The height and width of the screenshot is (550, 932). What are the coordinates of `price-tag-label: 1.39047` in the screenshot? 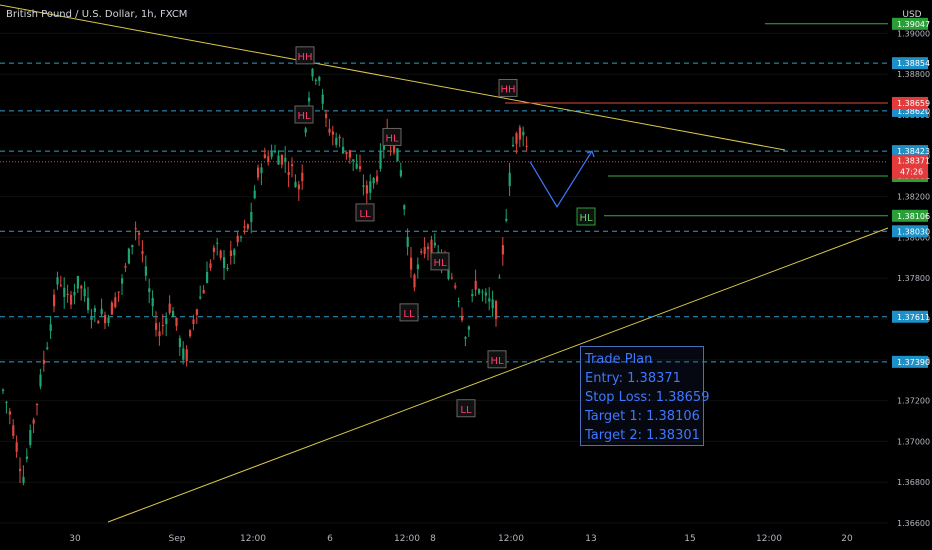 It's located at (913, 24).